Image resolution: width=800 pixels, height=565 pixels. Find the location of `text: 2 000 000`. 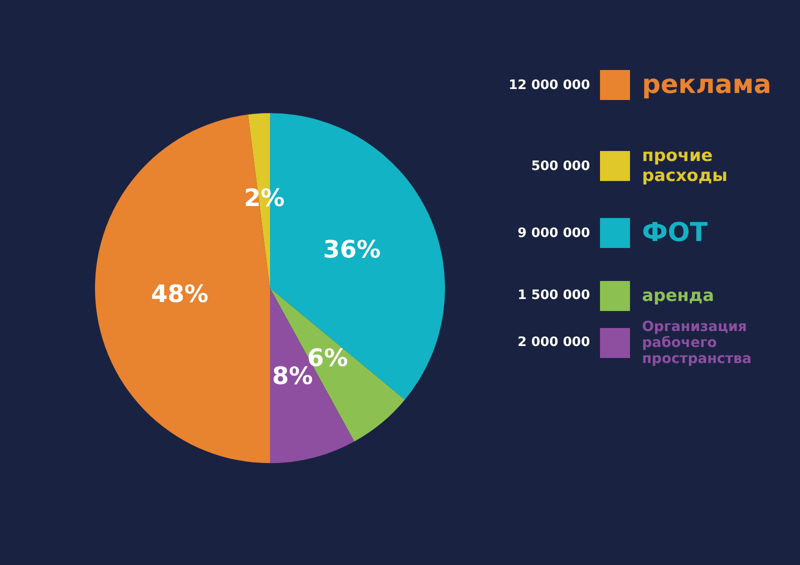

text: 2 000 000 is located at coordinates (553, 342).